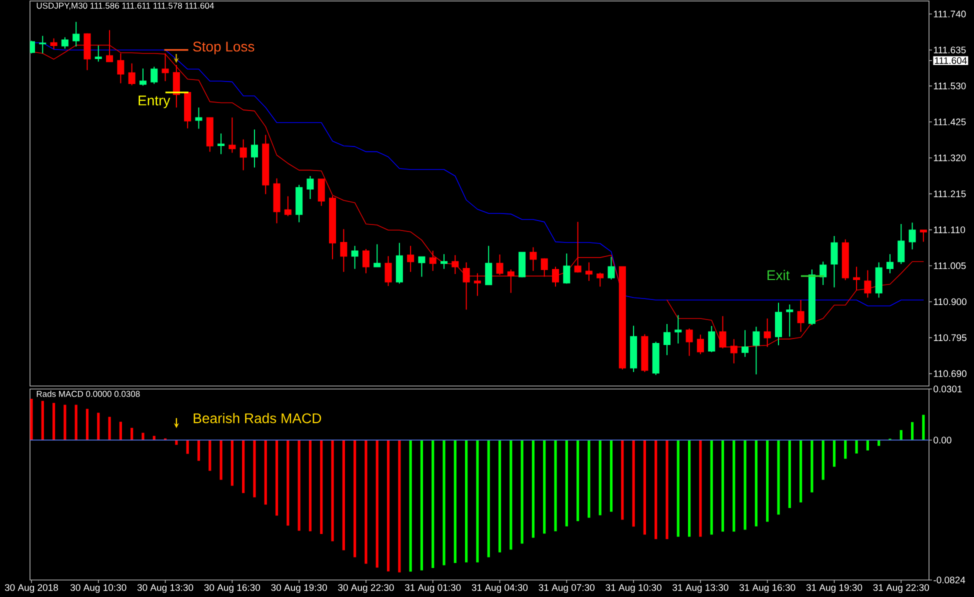  I want to click on x-tick-label: 31 Aug 01:30, so click(432, 588).